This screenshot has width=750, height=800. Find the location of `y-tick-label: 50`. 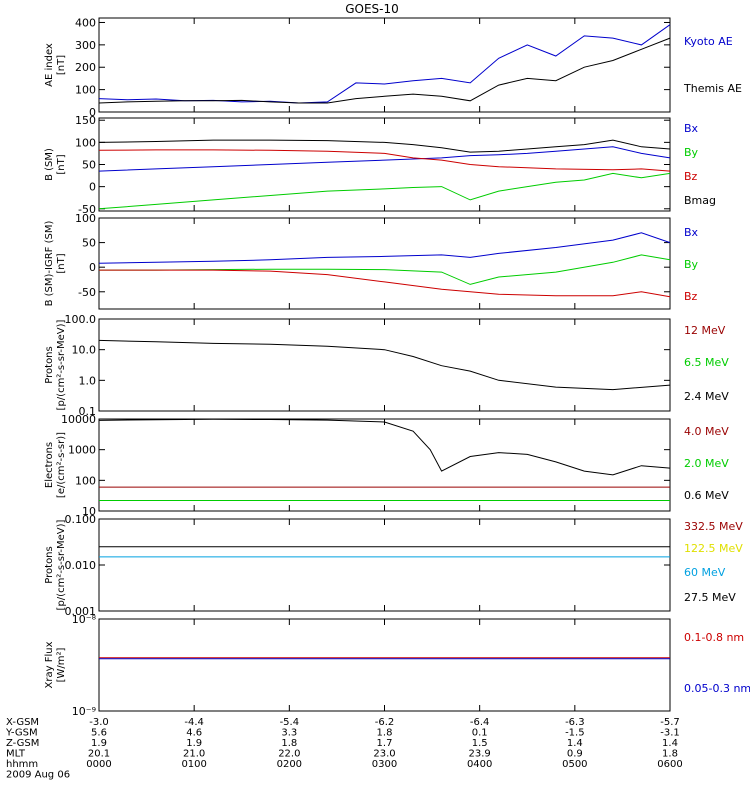

y-tick-label: 50 is located at coordinates (89, 243).